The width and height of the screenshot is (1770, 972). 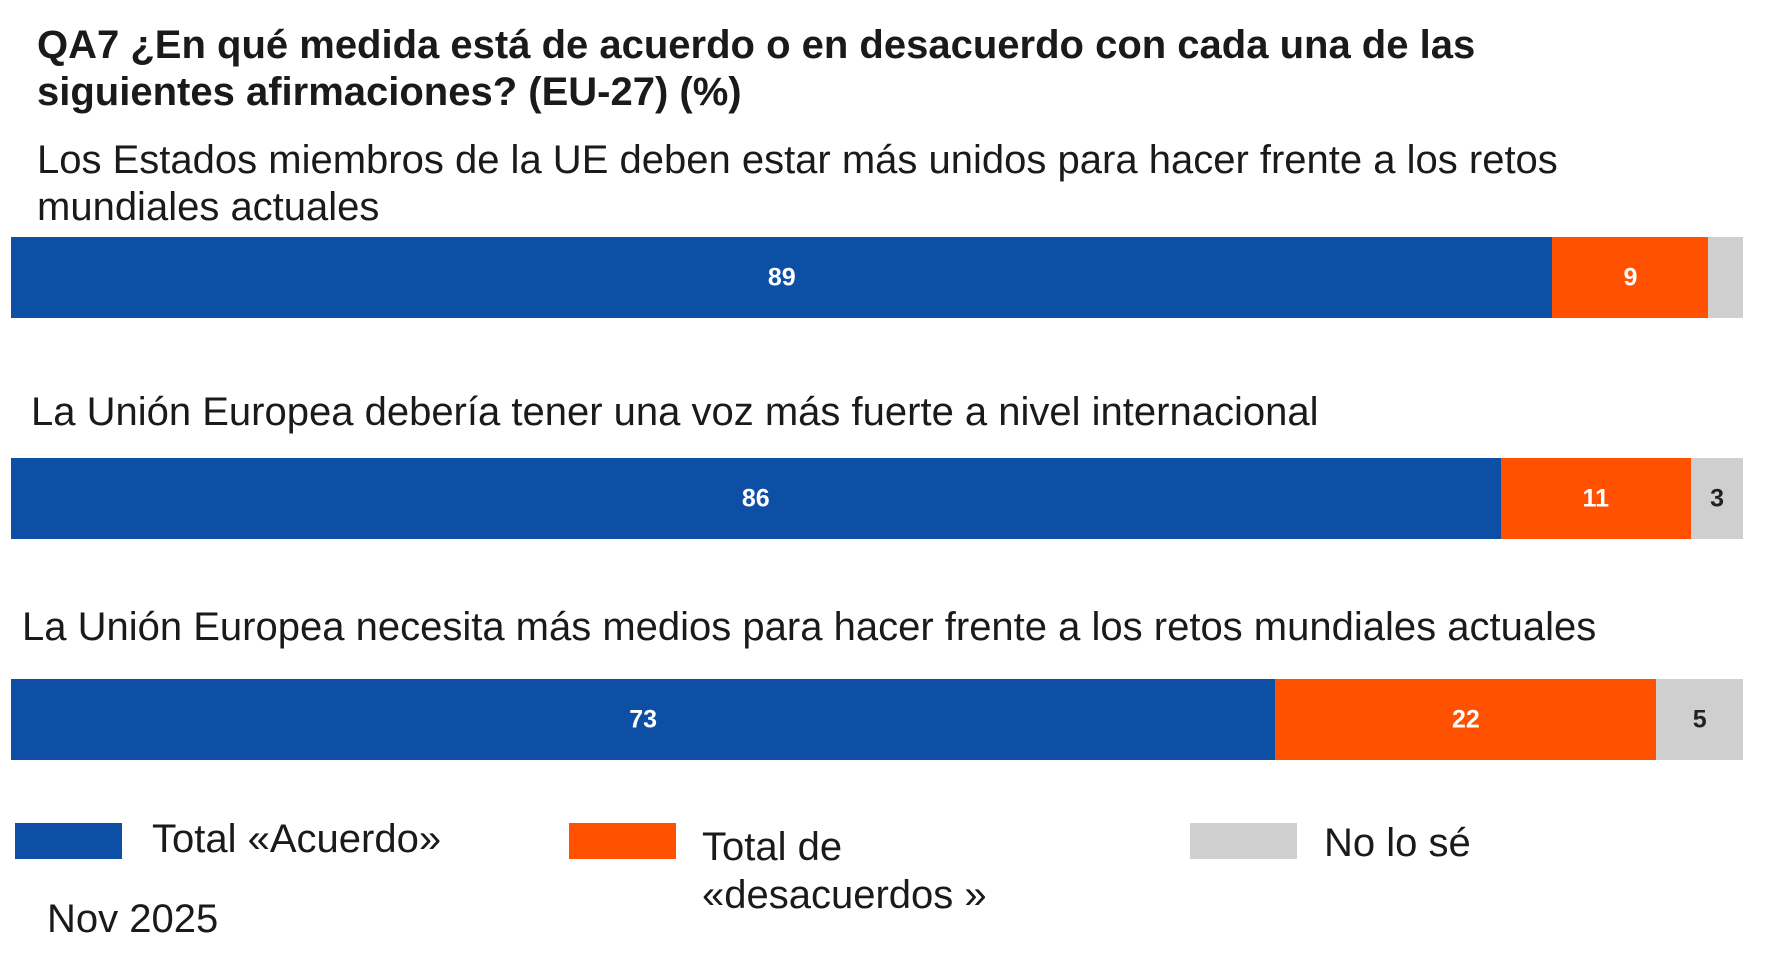 I want to click on legend-label-dontknow: No lo sé, so click(x=1397, y=843).